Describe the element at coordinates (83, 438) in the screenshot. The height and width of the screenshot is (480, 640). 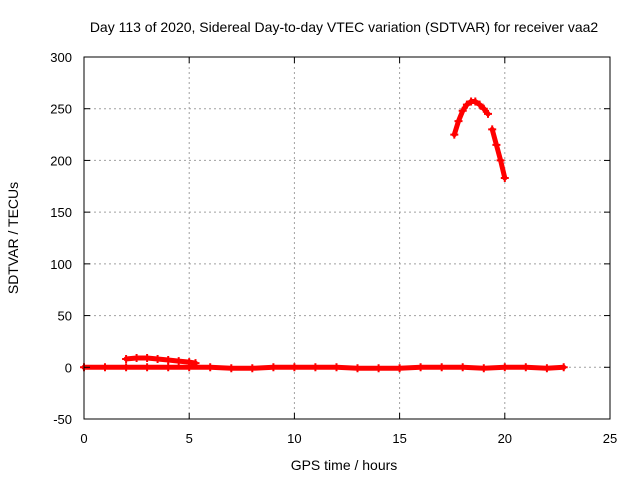
I see `x-tick-label: 0` at that location.